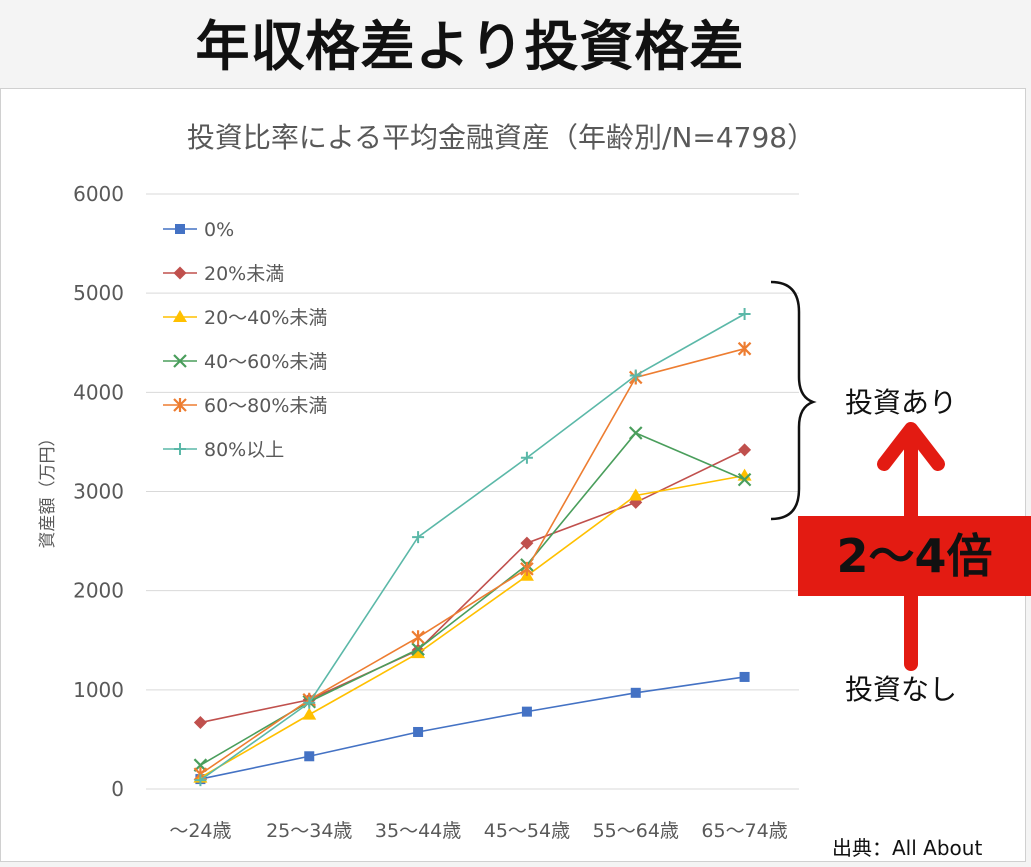 The height and width of the screenshot is (867, 1031). Describe the element at coordinates (309, 831) in the screenshot. I see `x-tick-label: 25～34歳` at that location.